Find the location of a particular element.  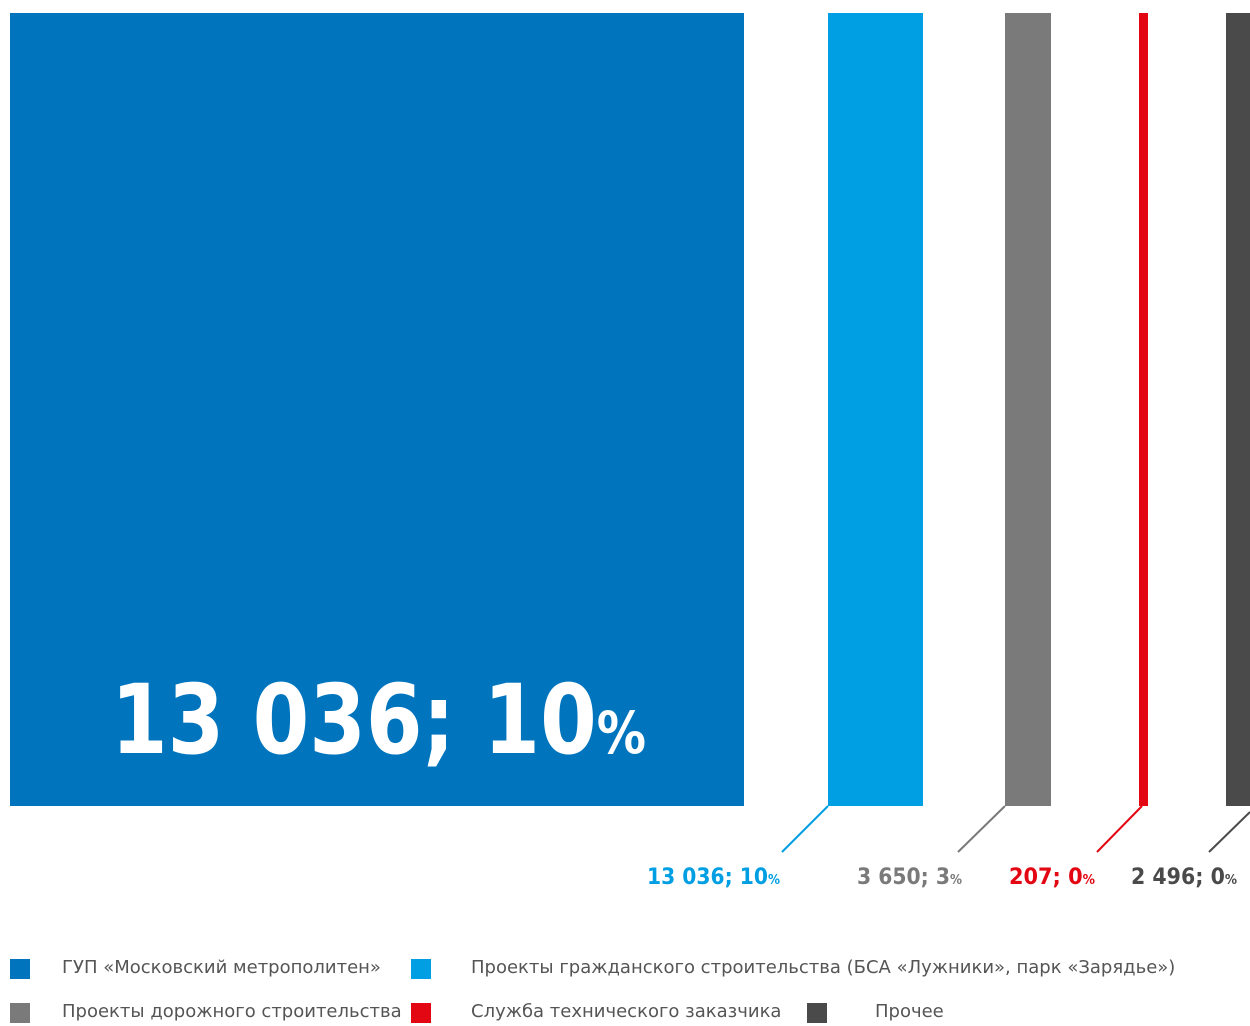

data-label-road: 3 650; 3% is located at coordinates (909, 877).